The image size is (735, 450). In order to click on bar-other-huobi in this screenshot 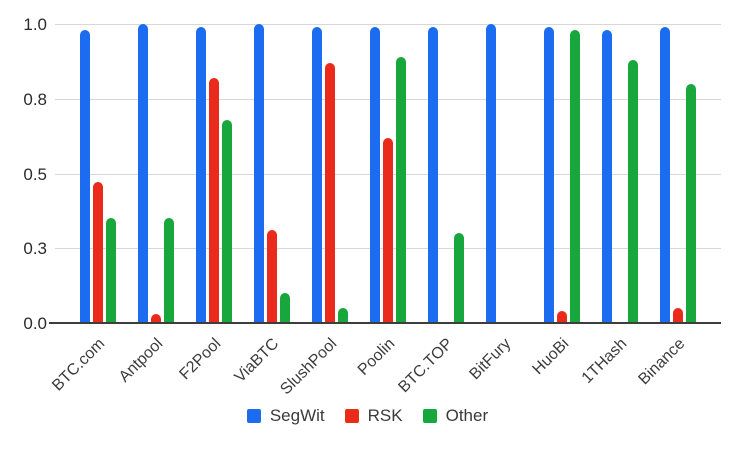, I will do `click(575, 176)`.